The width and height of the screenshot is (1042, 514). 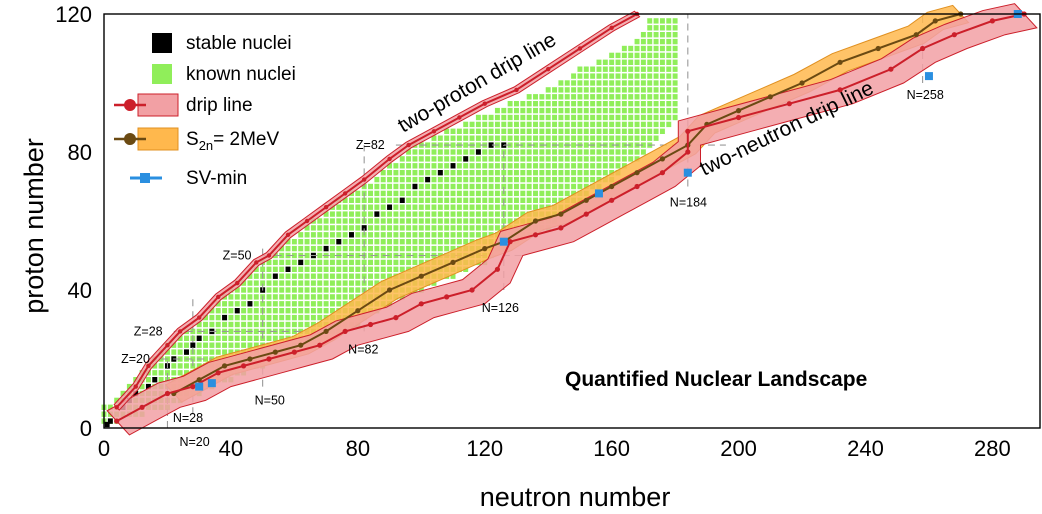 What do you see at coordinates (992, 448) in the screenshot?
I see `x-tick-label: 280` at bounding box center [992, 448].